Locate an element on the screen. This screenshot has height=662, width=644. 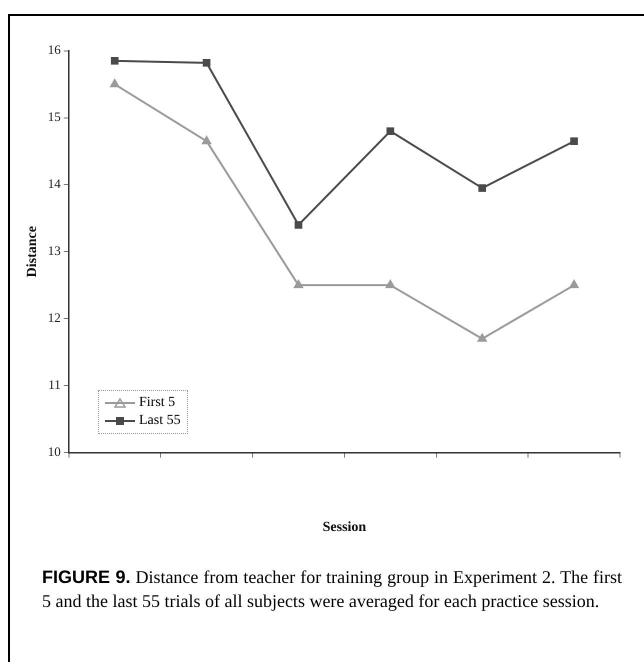
y-tick-label: 15 is located at coordinates (54, 116).